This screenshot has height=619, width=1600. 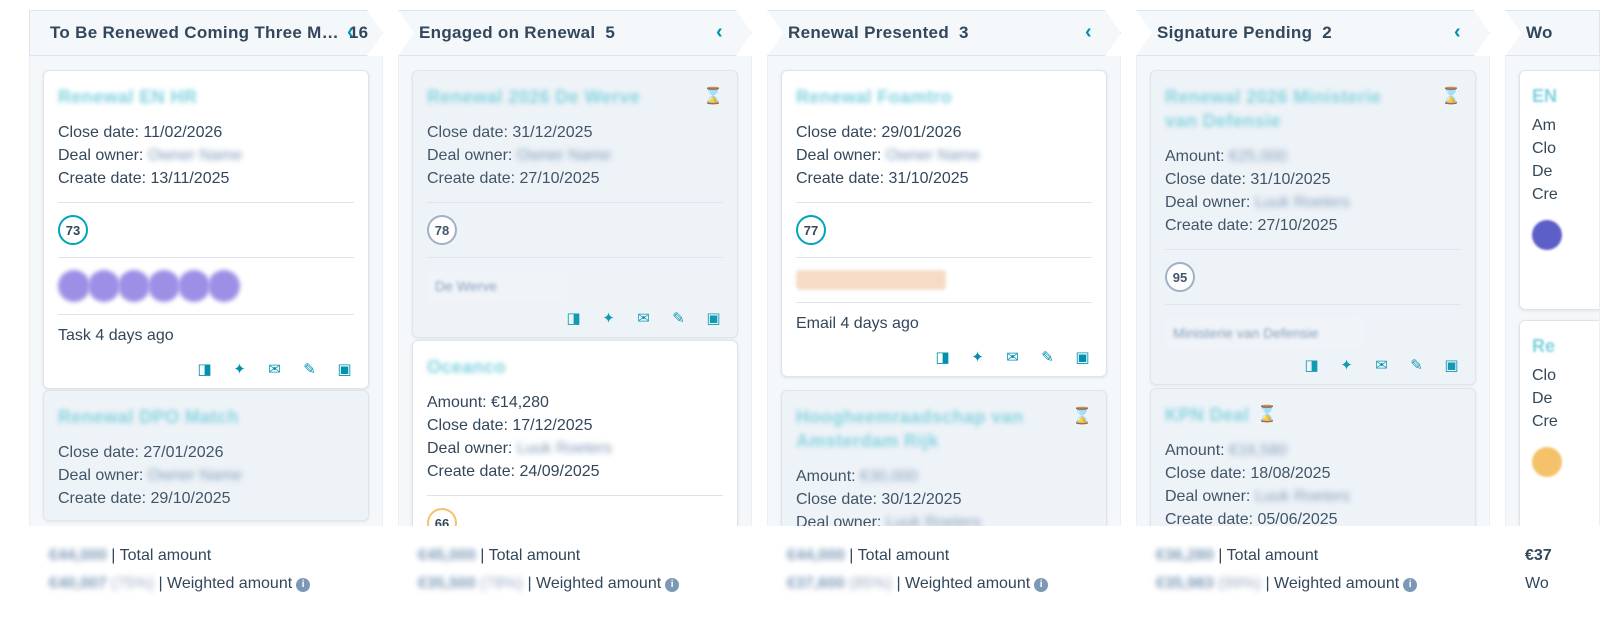 I want to click on close-date: Close date: 11/02/2026, so click(x=140, y=132).